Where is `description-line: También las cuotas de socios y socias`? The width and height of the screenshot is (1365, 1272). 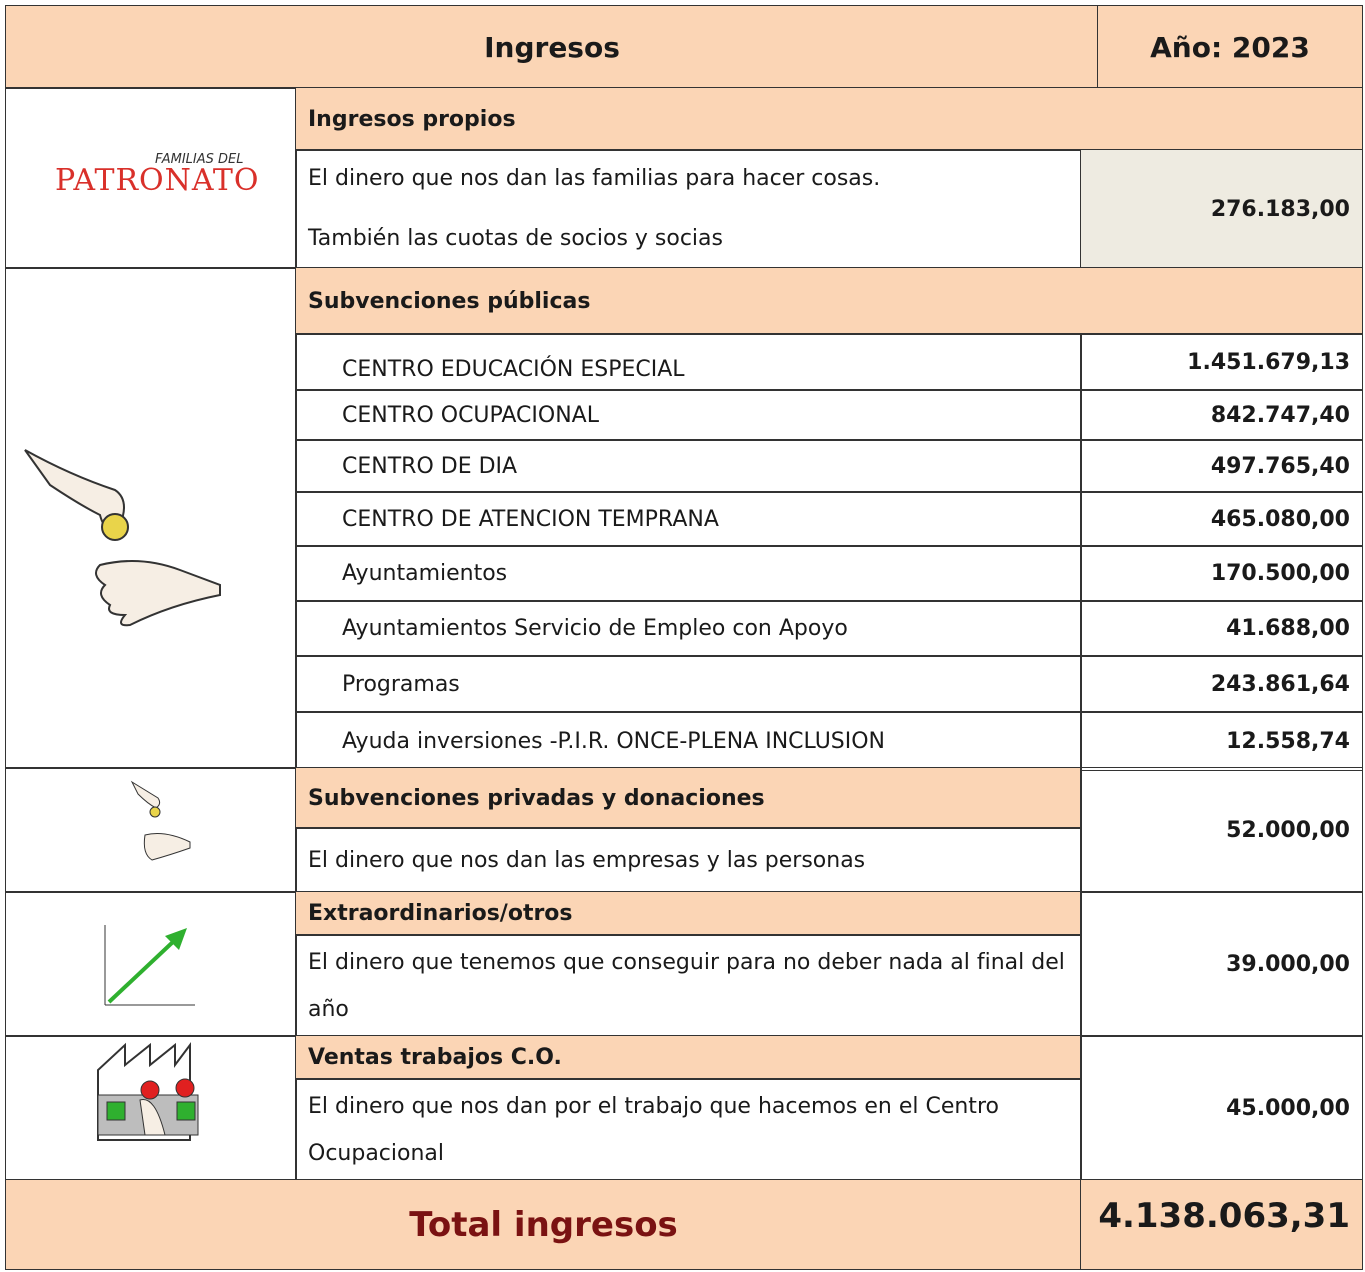
description-line: También las cuotas de socios y socias is located at coordinates (515, 238).